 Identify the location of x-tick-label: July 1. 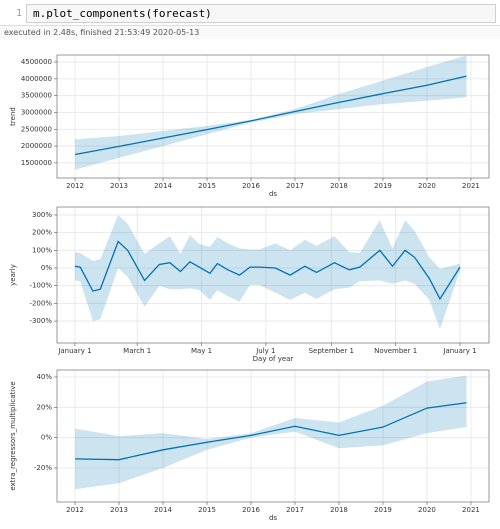
(265, 351).